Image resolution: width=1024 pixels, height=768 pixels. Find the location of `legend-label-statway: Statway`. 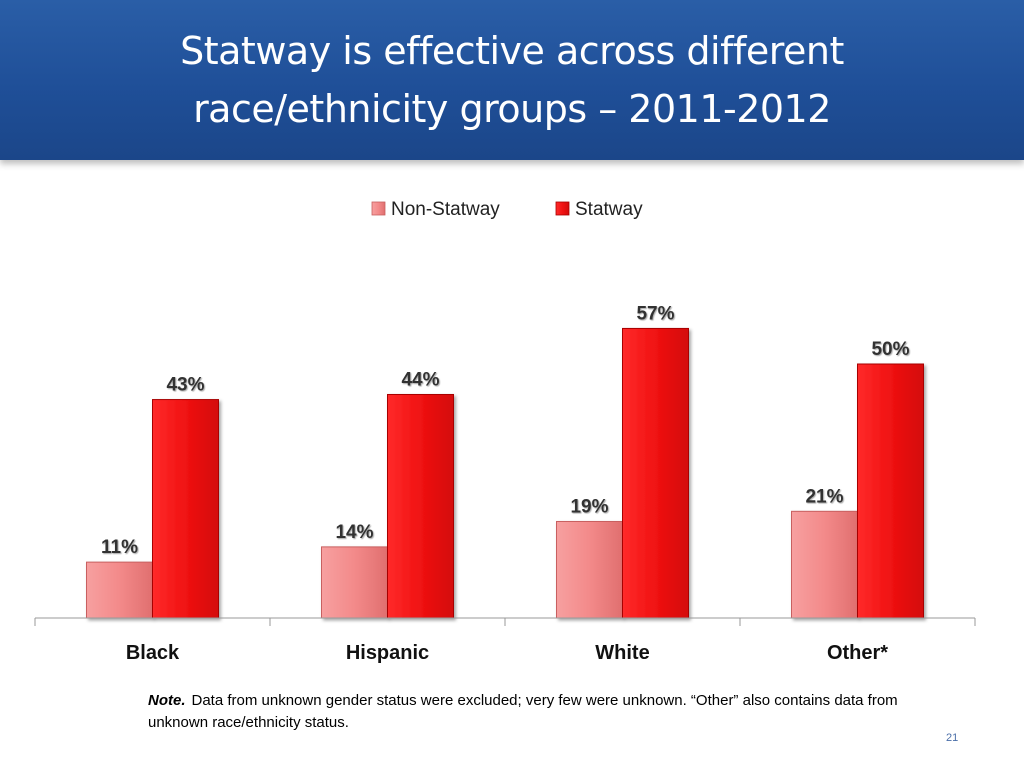

legend-label-statway: Statway is located at coordinates (609, 209).